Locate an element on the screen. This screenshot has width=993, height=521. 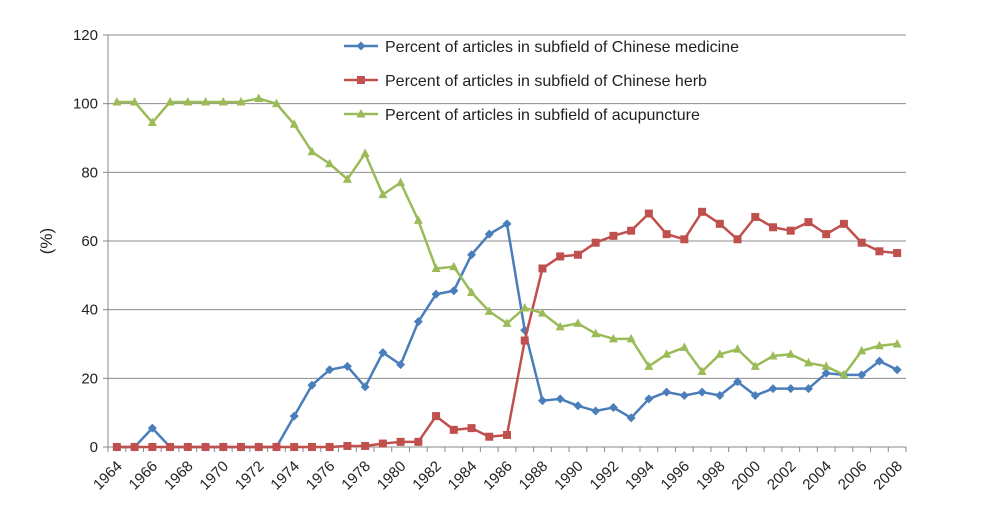
x-tick-label: 1974 is located at coordinates (285, 476).